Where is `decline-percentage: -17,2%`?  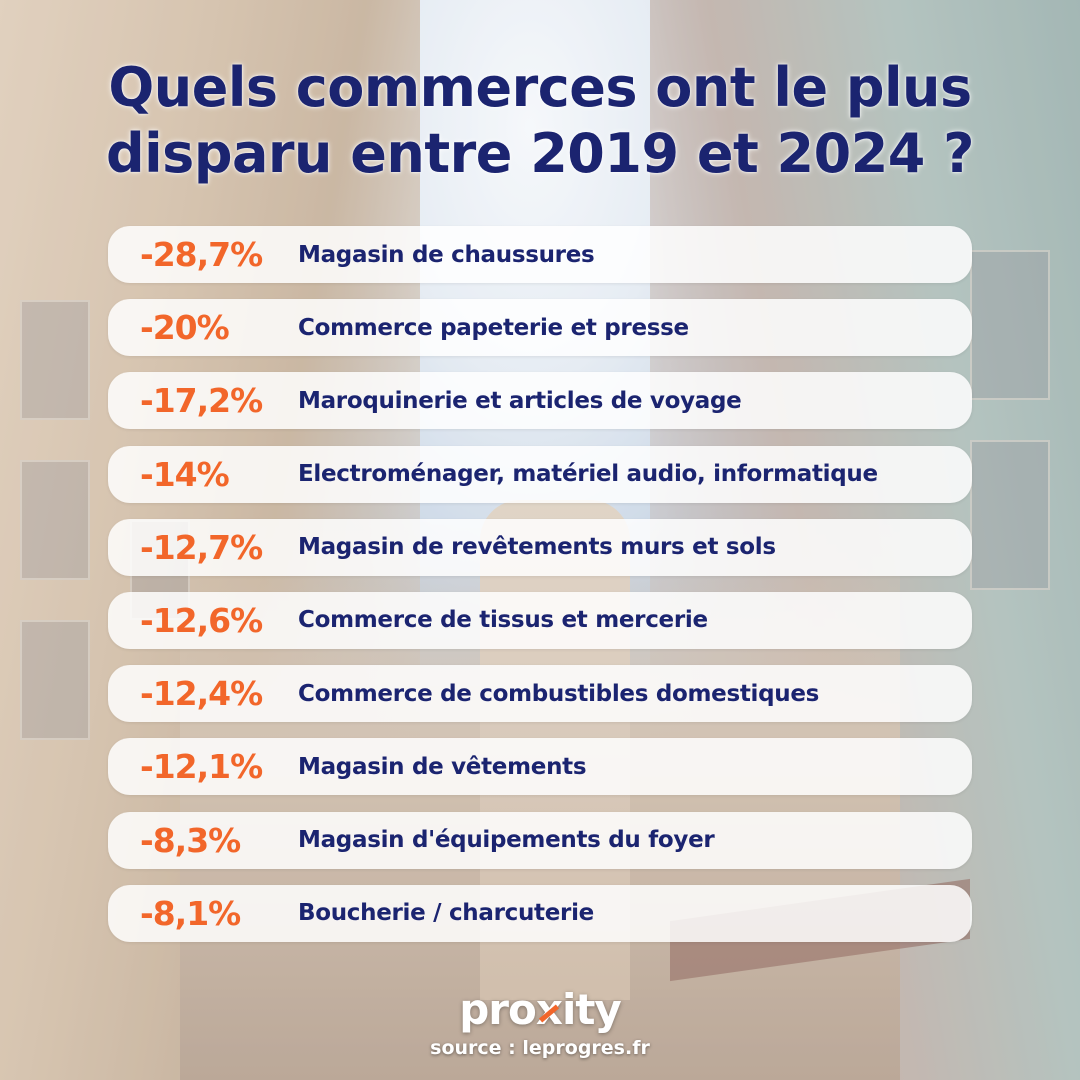
decline-percentage: -17,2% is located at coordinates (201, 401).